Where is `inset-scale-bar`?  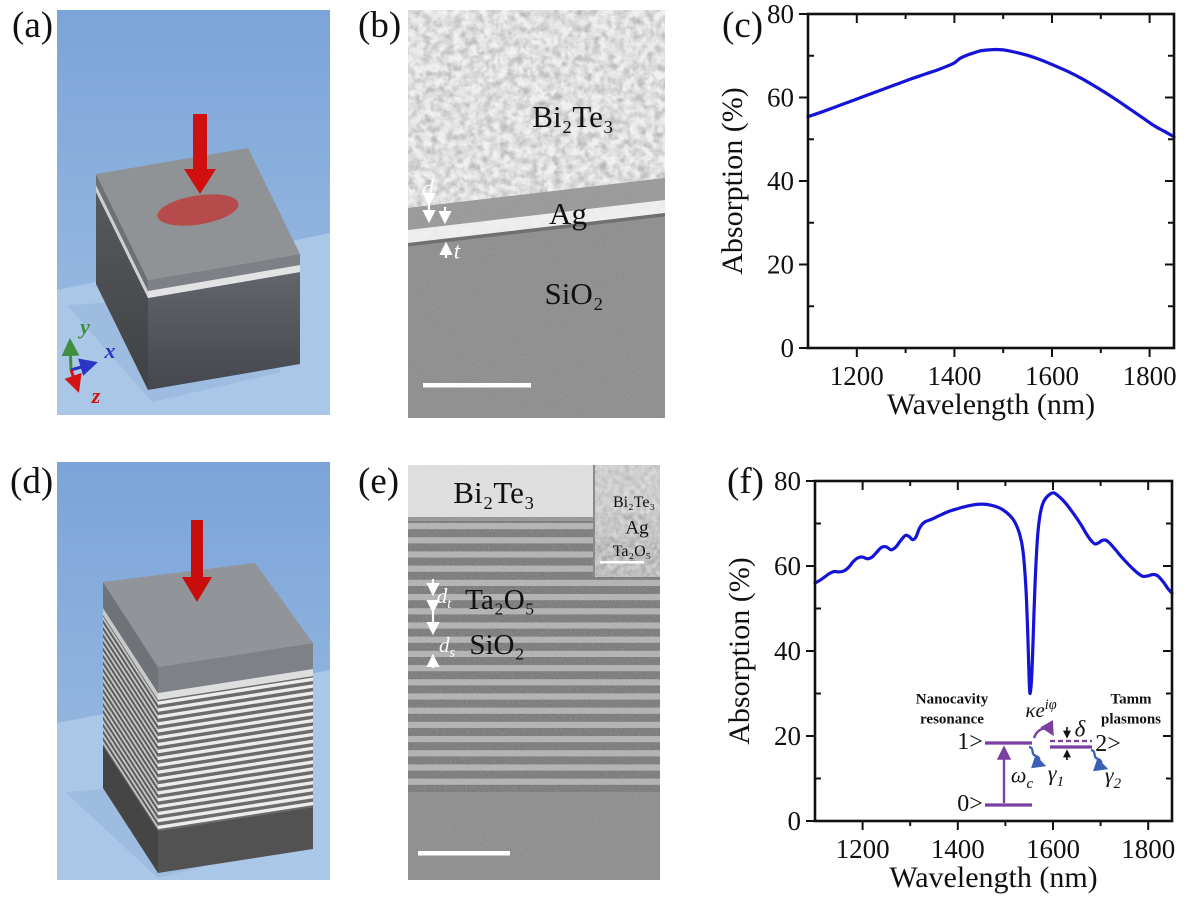 inset-scale-bar is located at coordinates (622, 562).